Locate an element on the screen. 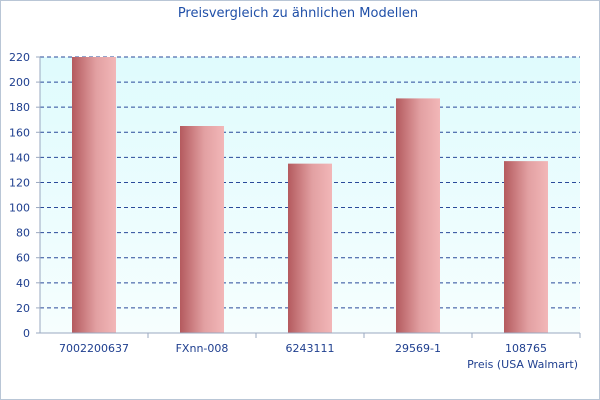 This screenshot has height=400, width=600. y-tick-label: 60 is located at coordinates (23, 258).